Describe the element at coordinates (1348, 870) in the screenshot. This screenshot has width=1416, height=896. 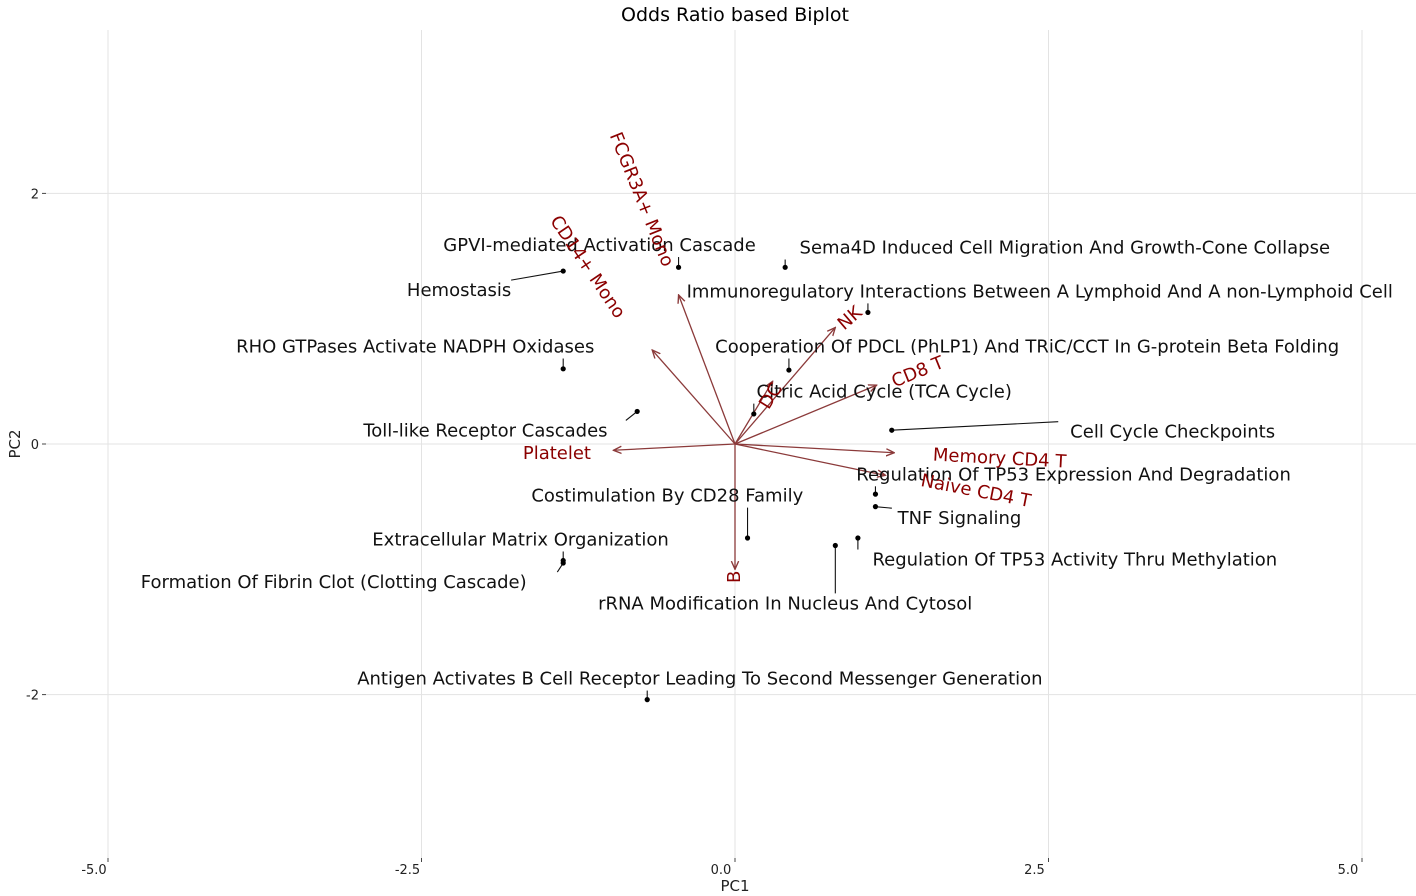
I see `x-tick-label: 5.0` at that location.